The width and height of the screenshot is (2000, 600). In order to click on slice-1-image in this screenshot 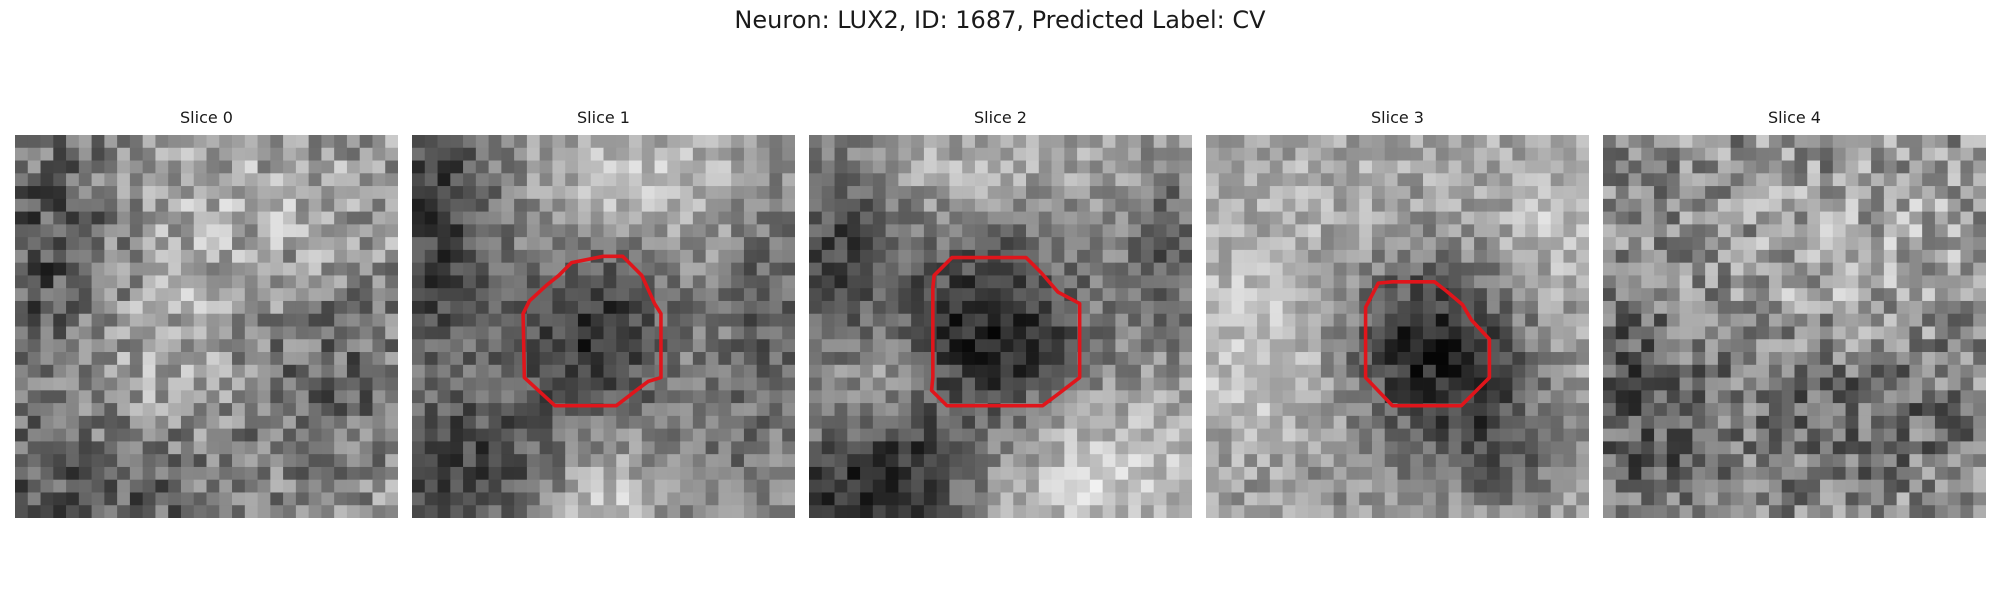, I will do `click(603, 326)`.